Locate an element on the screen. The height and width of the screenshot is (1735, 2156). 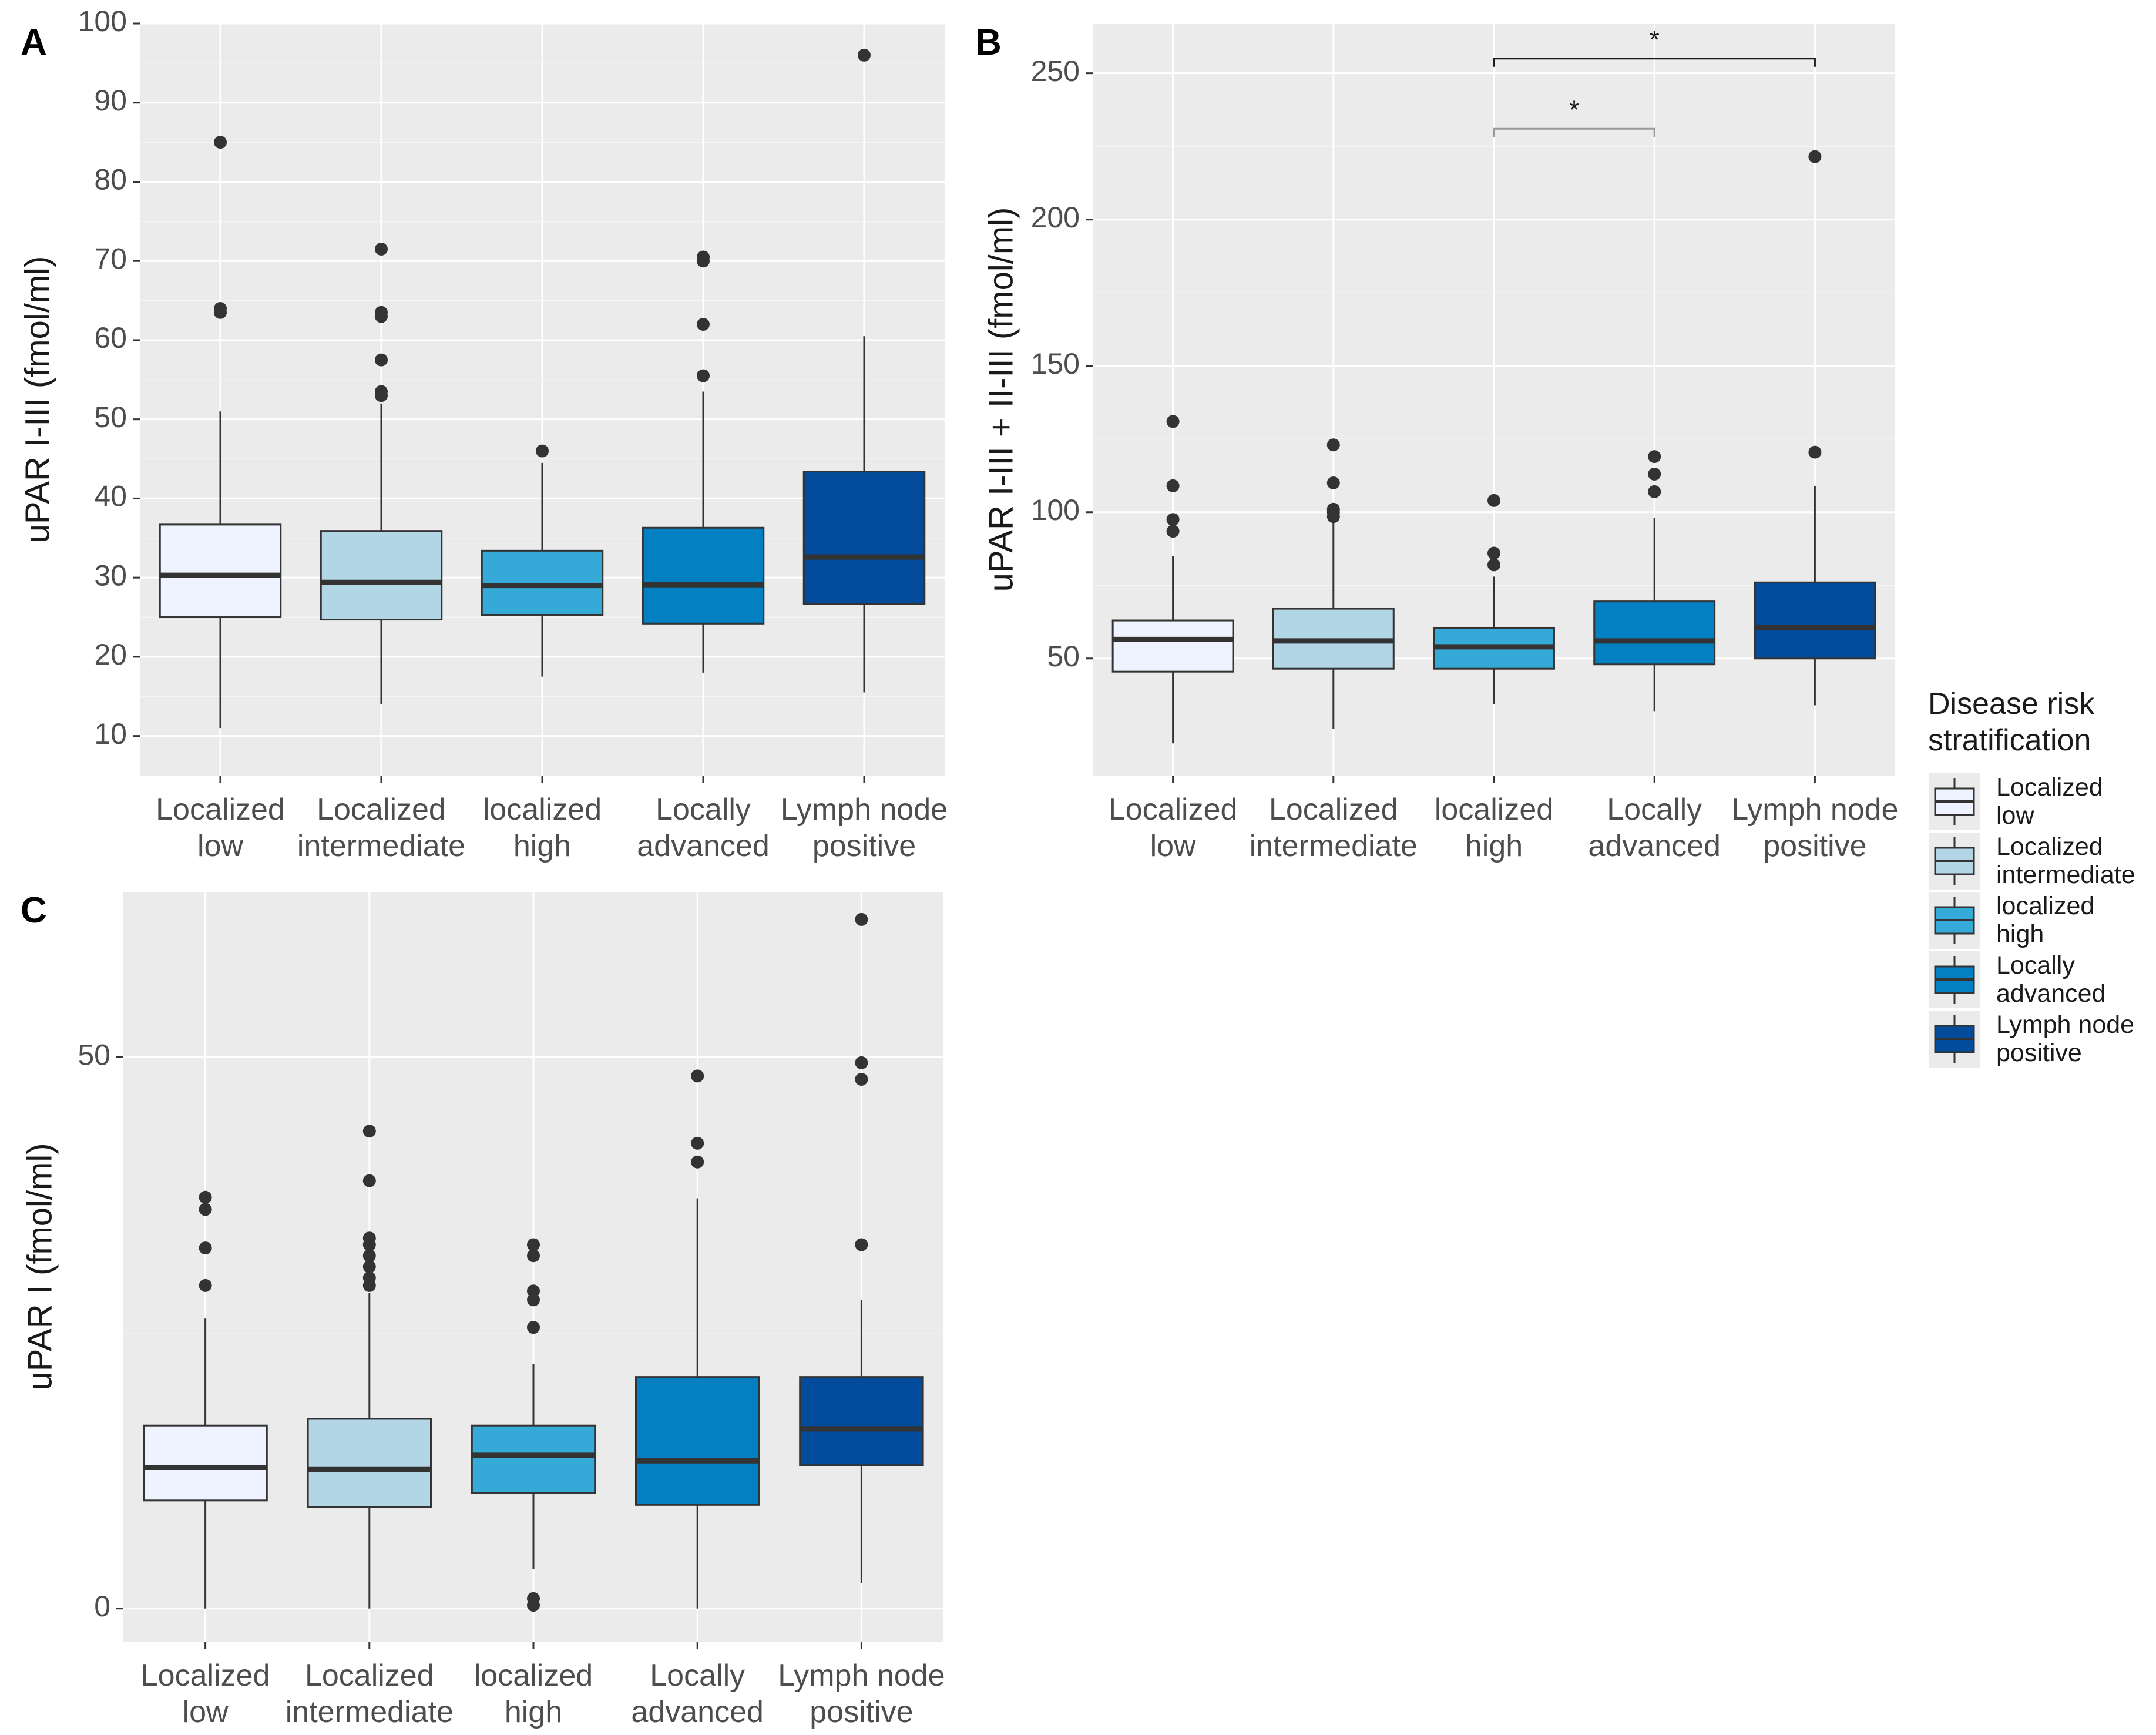
y-tick-label: 0 is located at coordinates (102, 1607).